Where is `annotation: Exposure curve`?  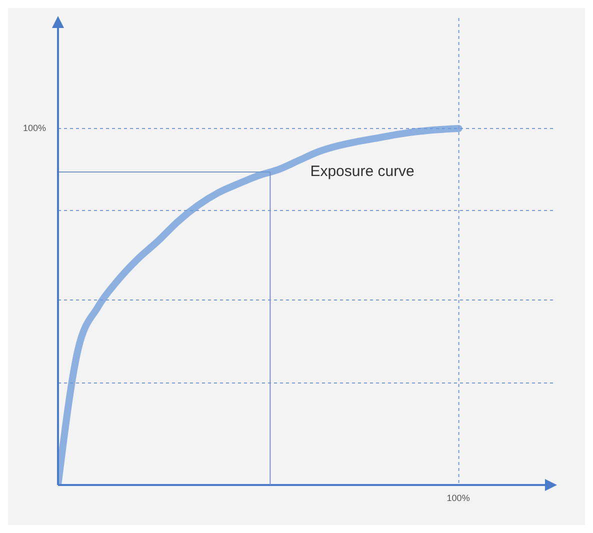 annotation: Exposure curve is located at coordinates (362, 171).